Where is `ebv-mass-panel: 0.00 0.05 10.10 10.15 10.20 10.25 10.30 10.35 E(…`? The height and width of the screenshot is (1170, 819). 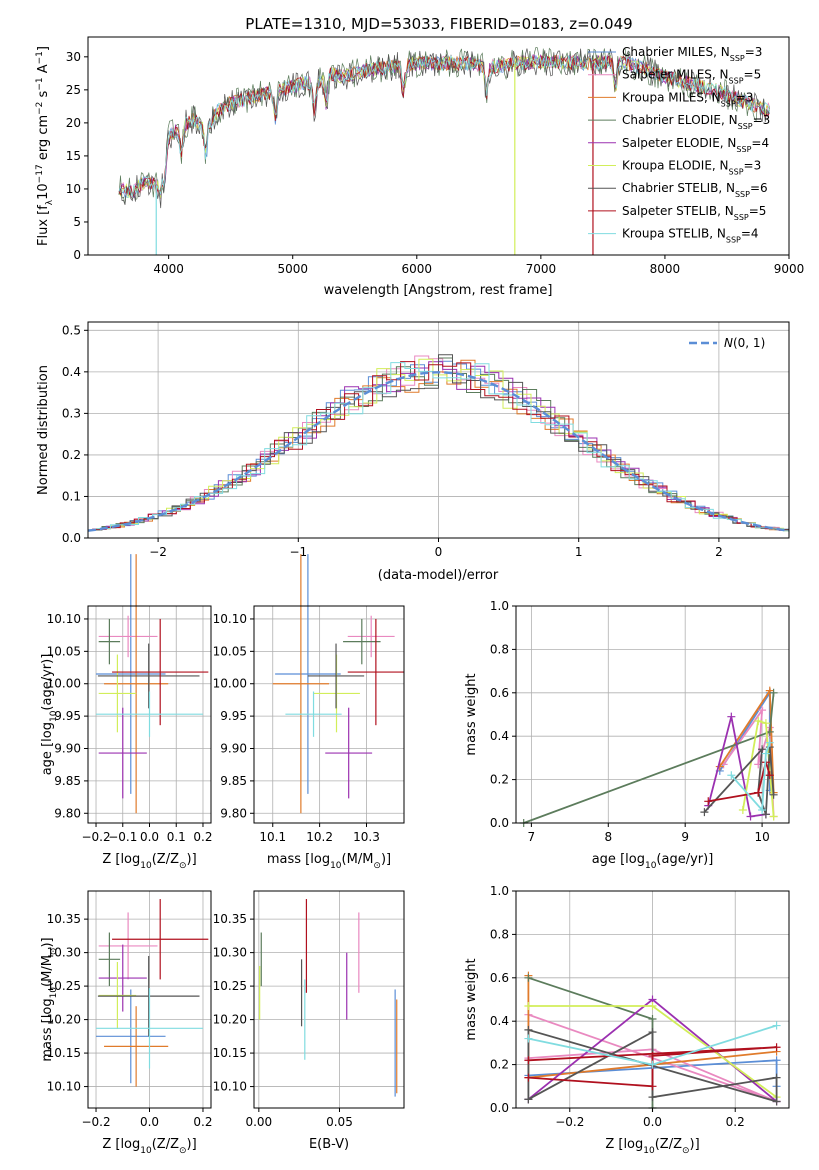
ebv-mass-panel: 0.00 0.05 10.10 10.15 10.20 10.25 10.30 10.35 E(… is located at coordinates (309, 1021).